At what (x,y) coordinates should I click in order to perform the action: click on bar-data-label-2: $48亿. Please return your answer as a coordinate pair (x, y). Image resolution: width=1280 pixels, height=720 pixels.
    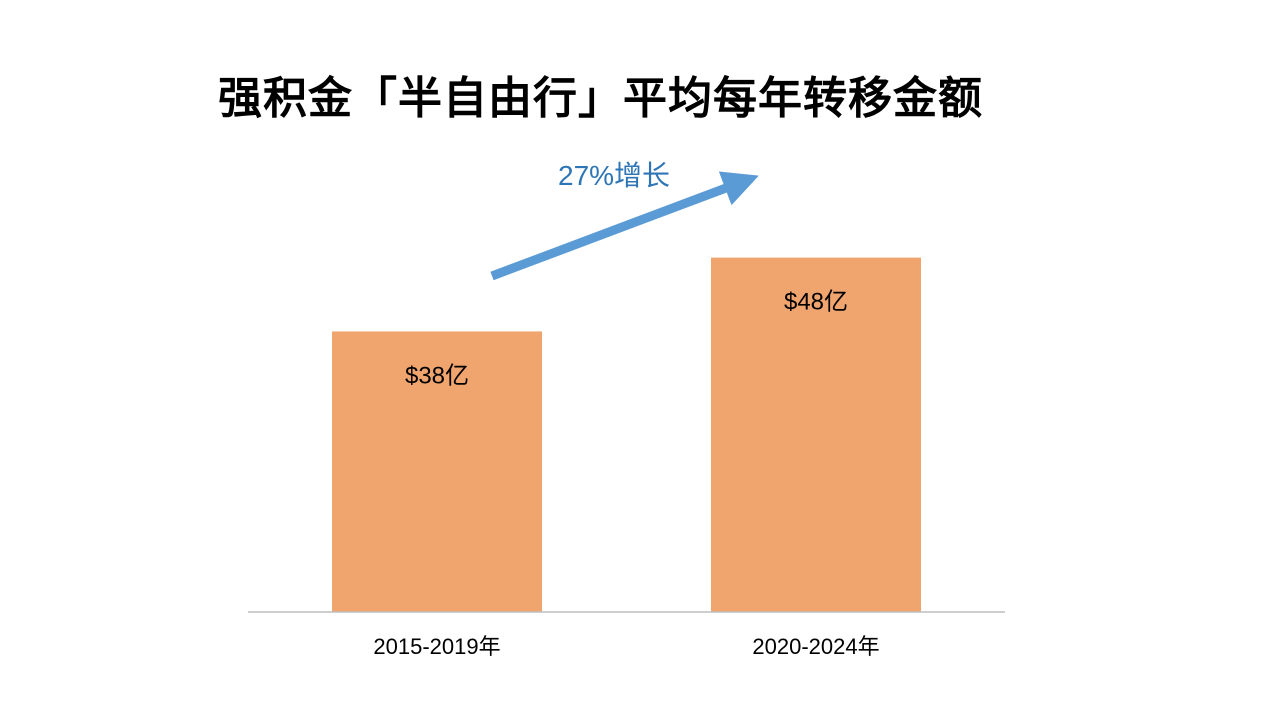
    Looking at the image, I should click on (816, 302).